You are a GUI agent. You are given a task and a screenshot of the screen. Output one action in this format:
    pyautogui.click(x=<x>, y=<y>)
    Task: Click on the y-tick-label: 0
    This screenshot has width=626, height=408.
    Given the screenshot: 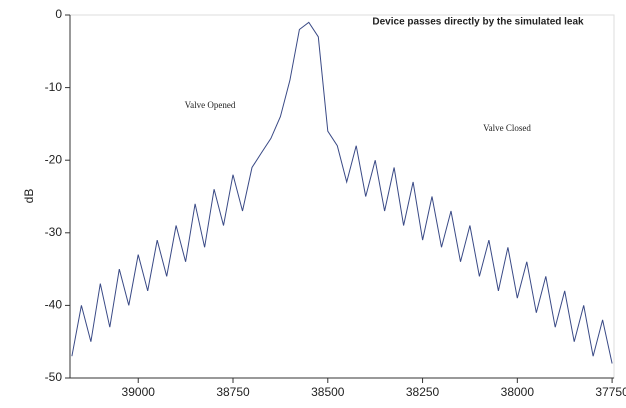 What is the action you would take?
    pyautogui.click(x=58, y=14)
    